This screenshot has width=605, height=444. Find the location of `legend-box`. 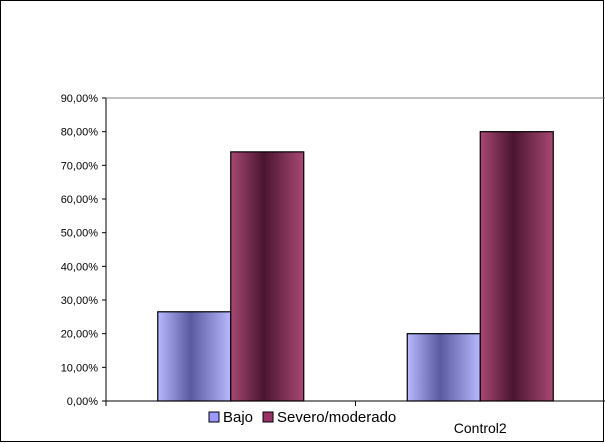

legend-box is located at coordinates (303, 419).